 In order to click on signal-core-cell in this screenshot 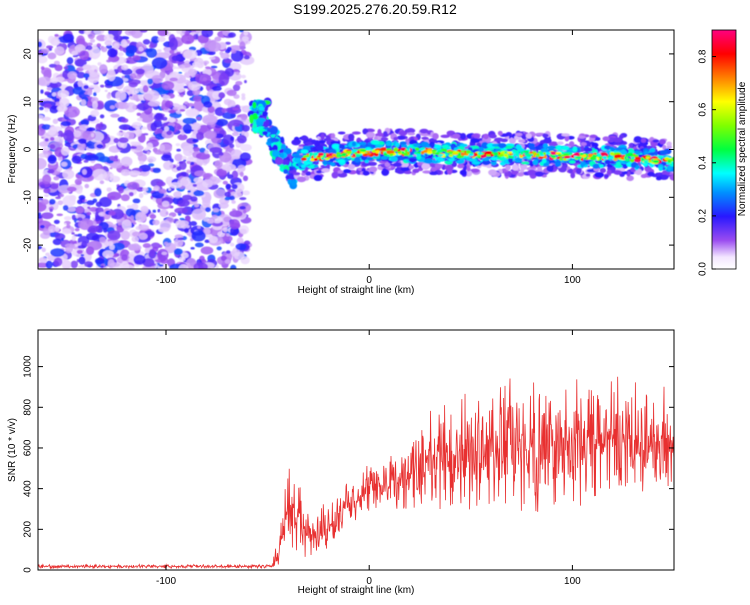, I will do `click(590, 155)`.